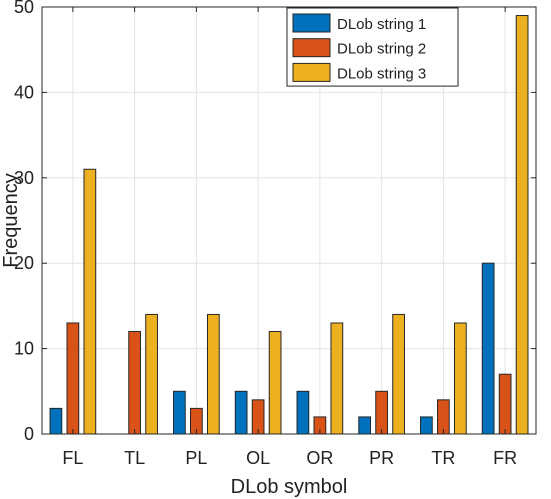 The image size is (551, 499). What do you see at coordinates (24, 349) in the screenshot?
I see `y-tick-label-1: 10` at bounding box center [24, 349].